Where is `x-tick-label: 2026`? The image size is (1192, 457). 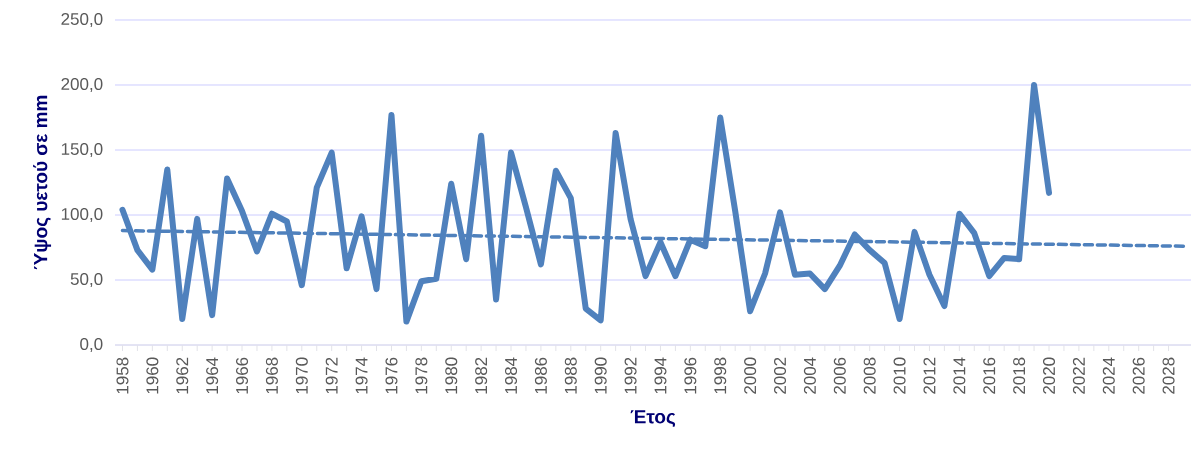
x-tick-label: 2026 is located at coordinates (1138, 375).